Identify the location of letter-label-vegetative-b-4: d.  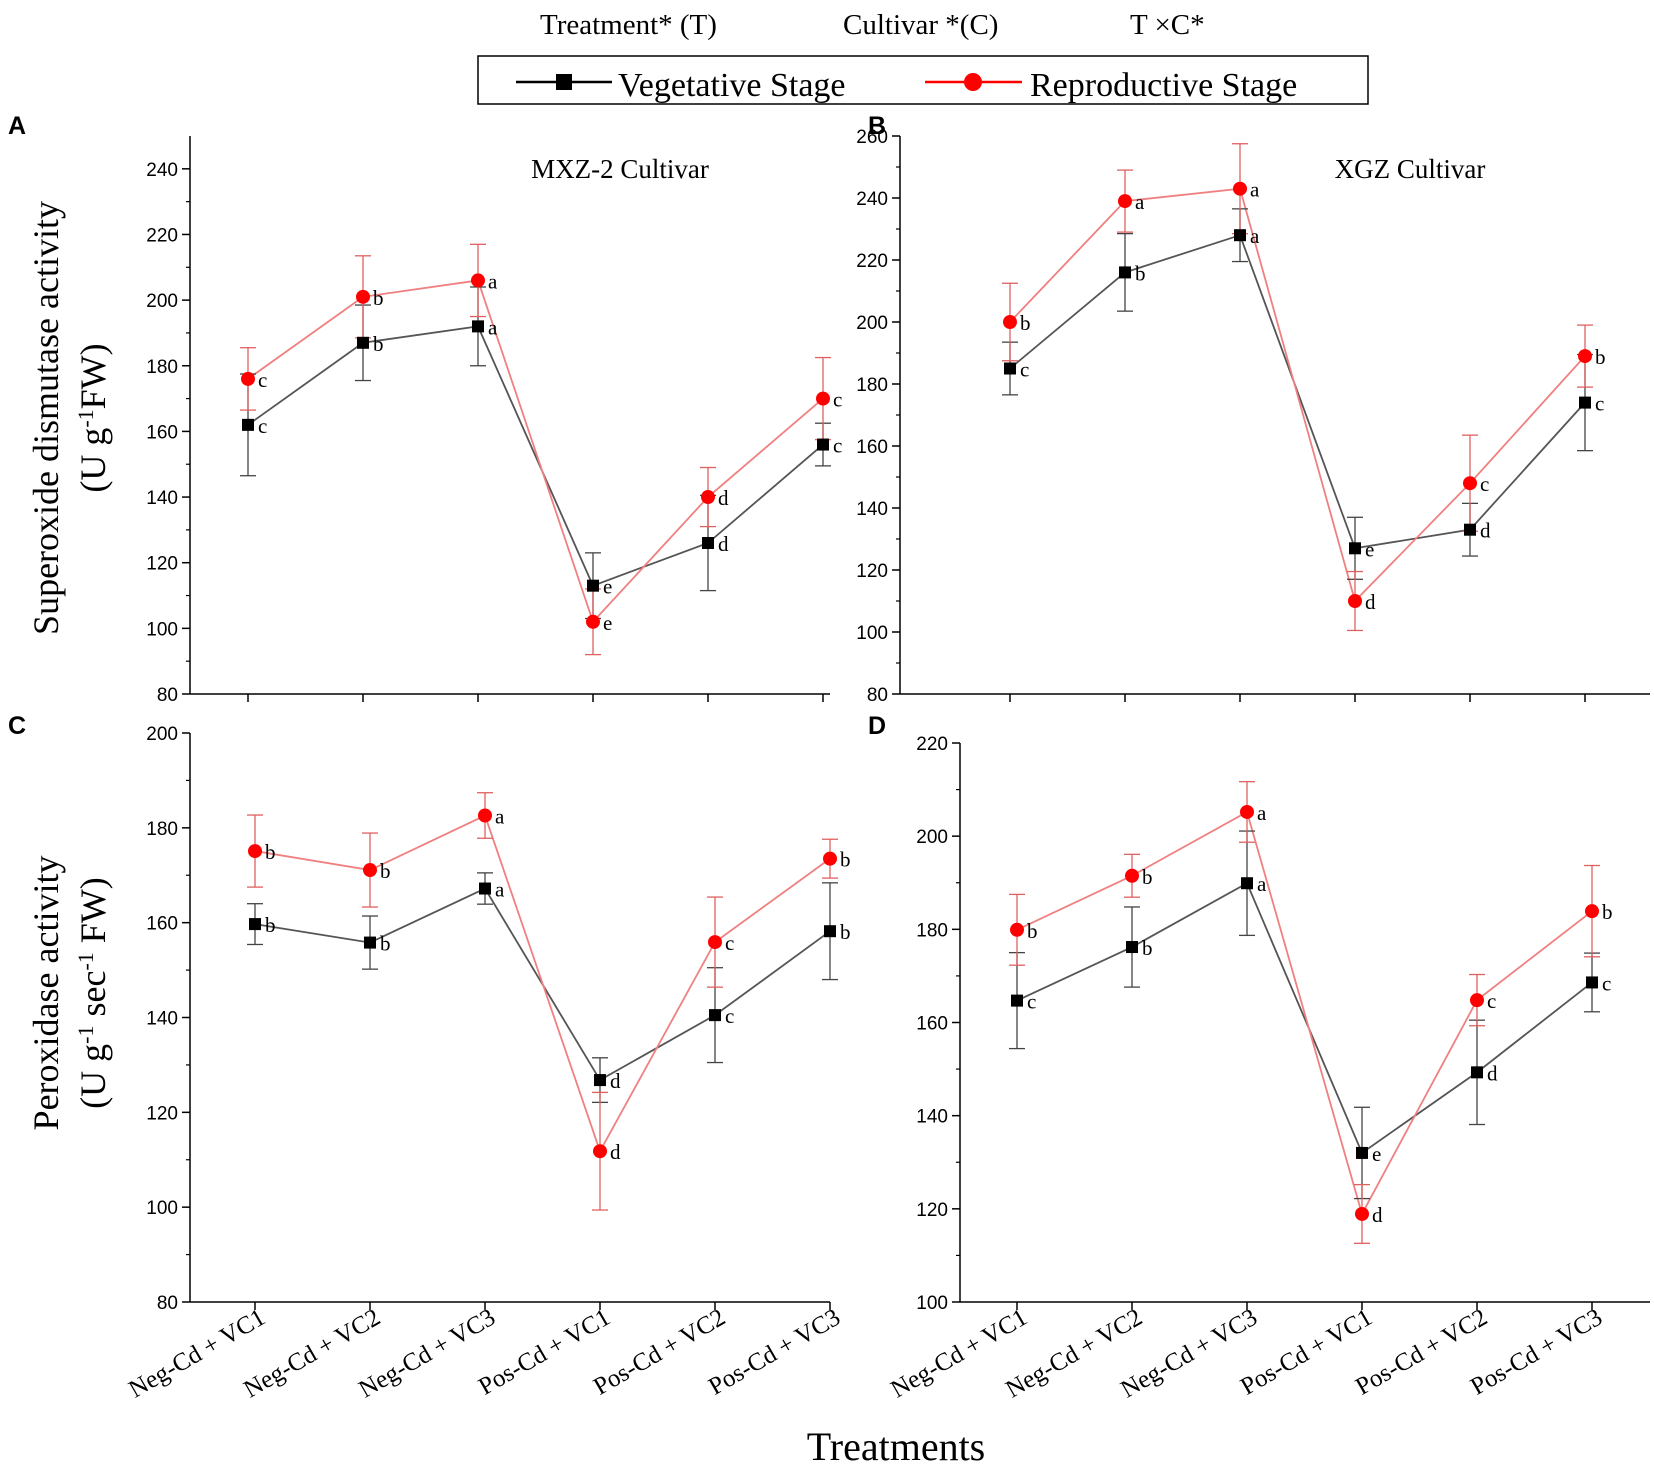
(1485, 531).